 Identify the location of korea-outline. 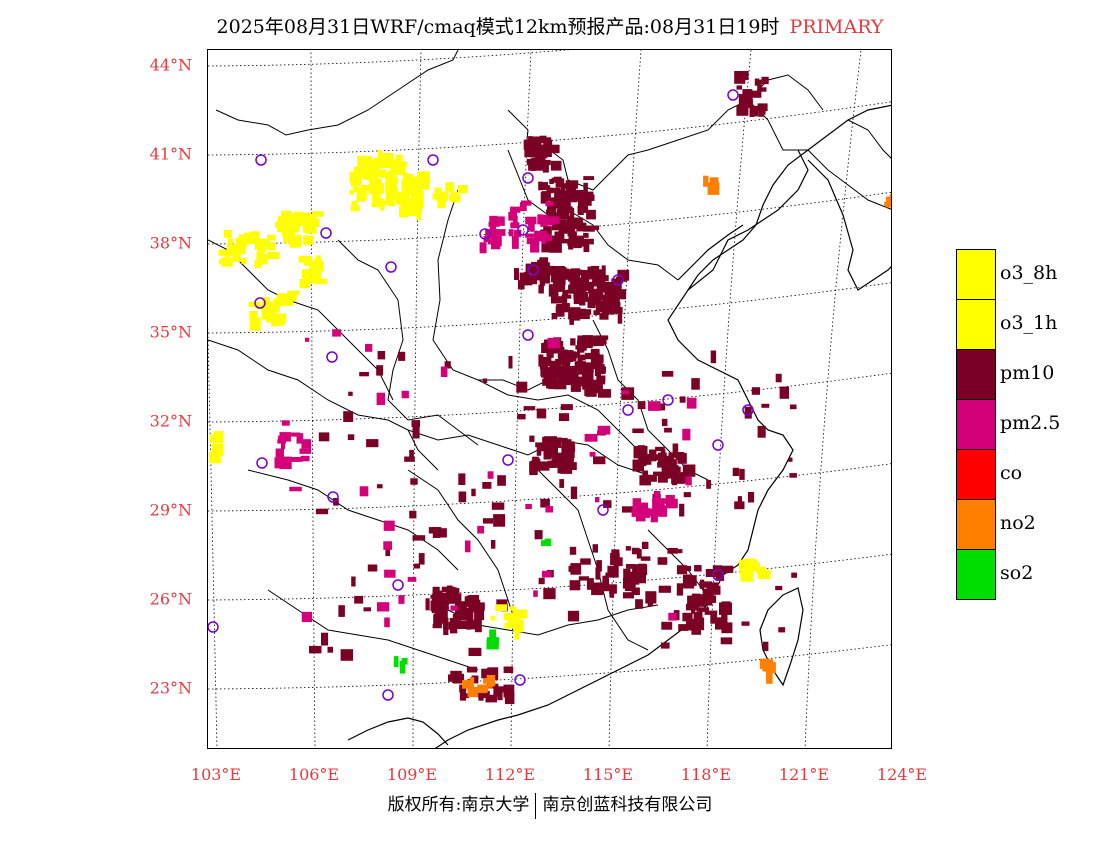
(849, 225).